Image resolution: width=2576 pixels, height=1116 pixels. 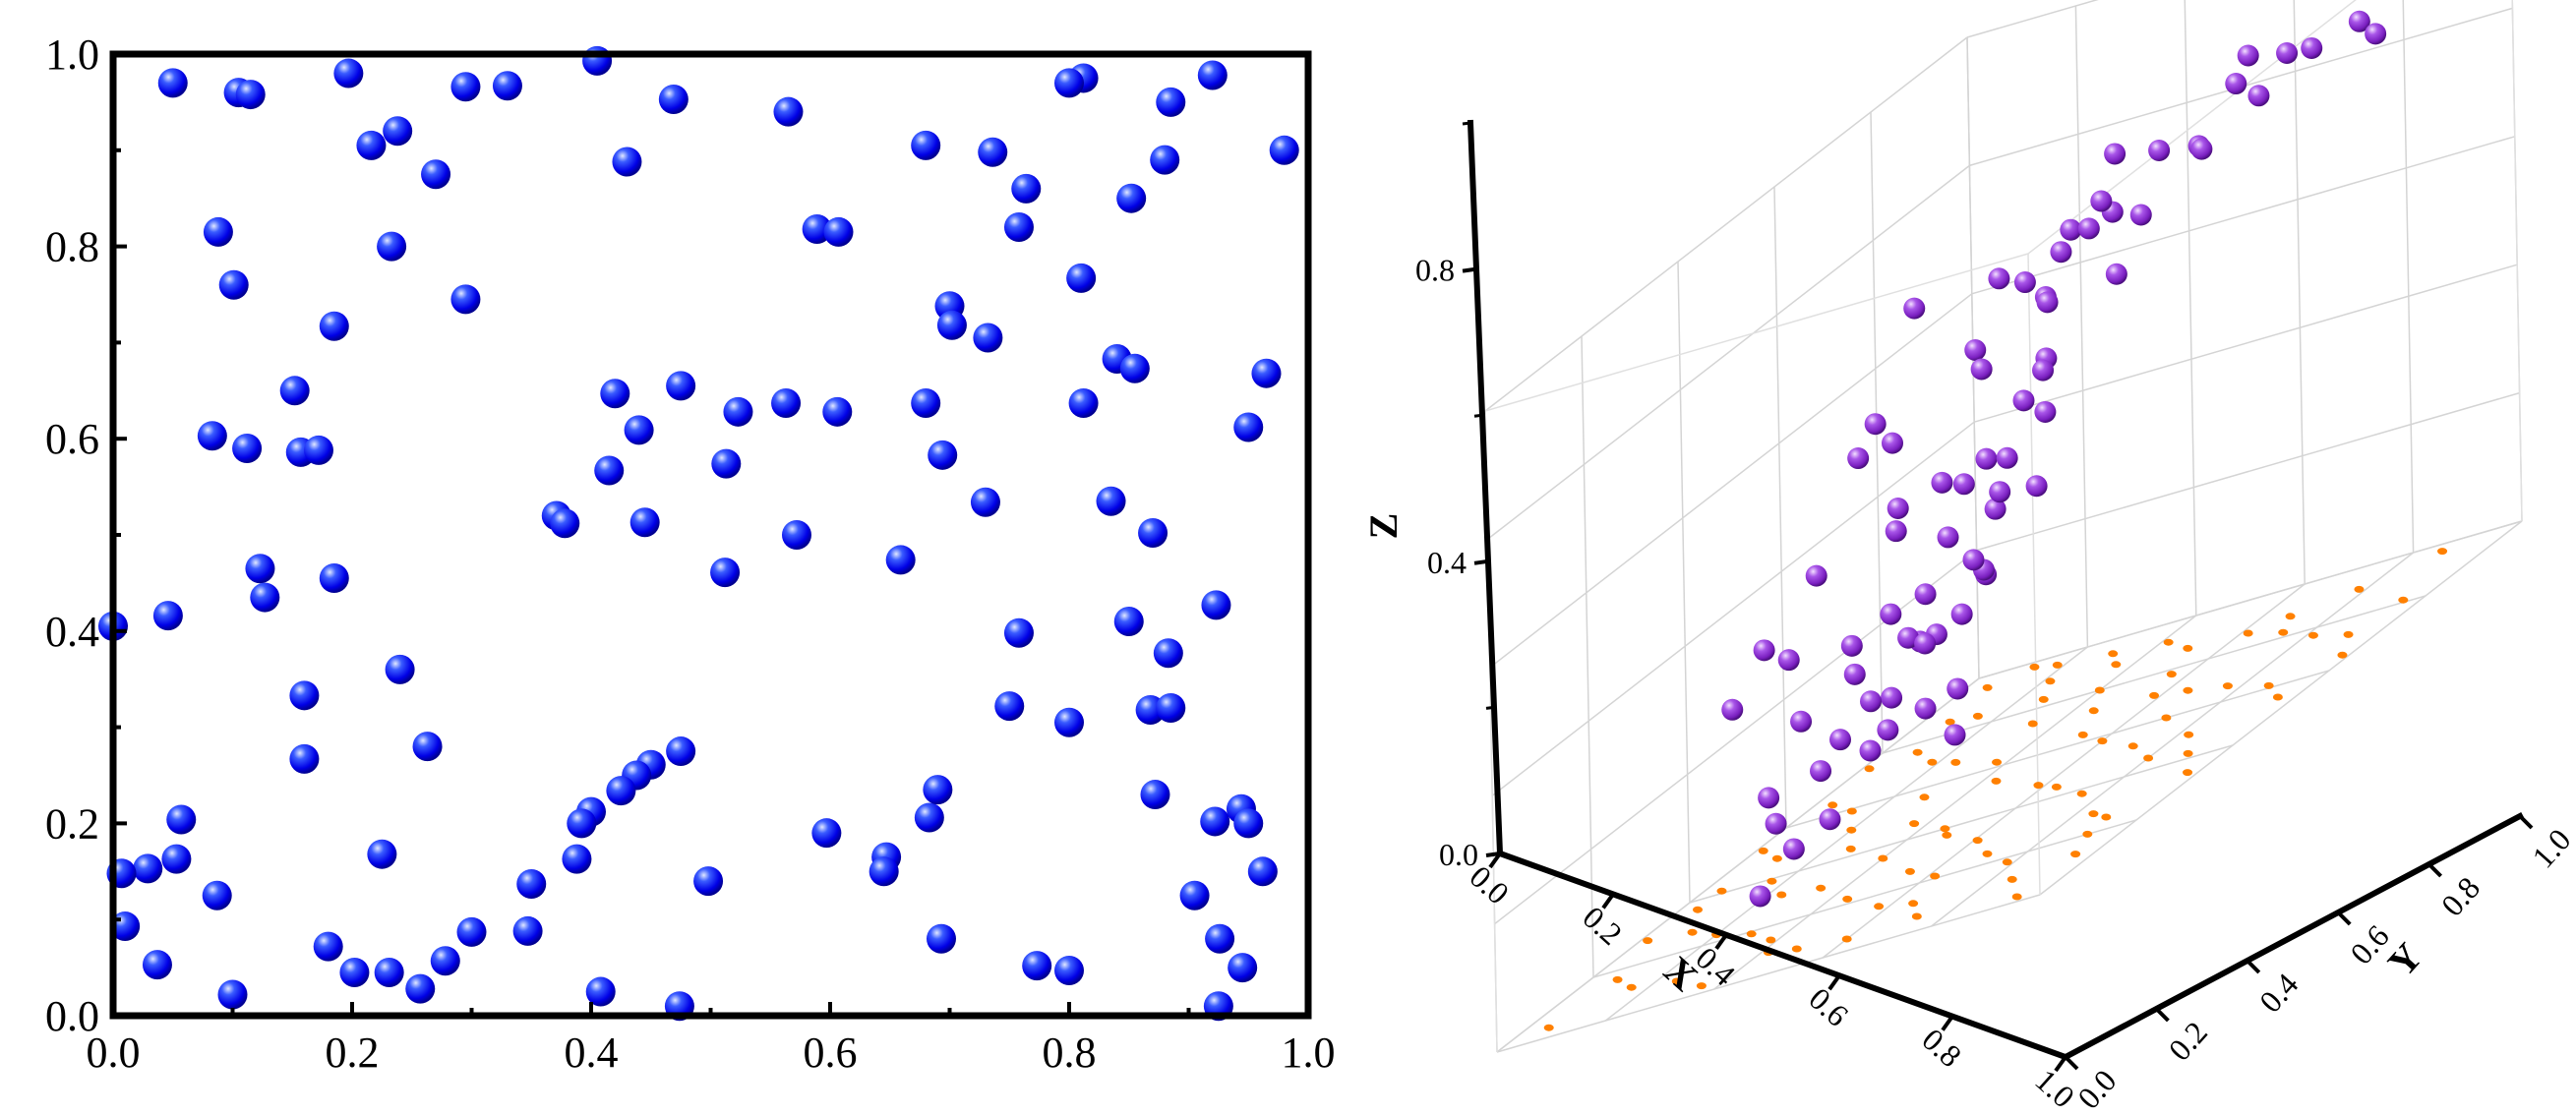 What do you see at coordinates (1470, 269) in the screenshot?
I see `z-tick-mark` at bounding box center [1470, 269].